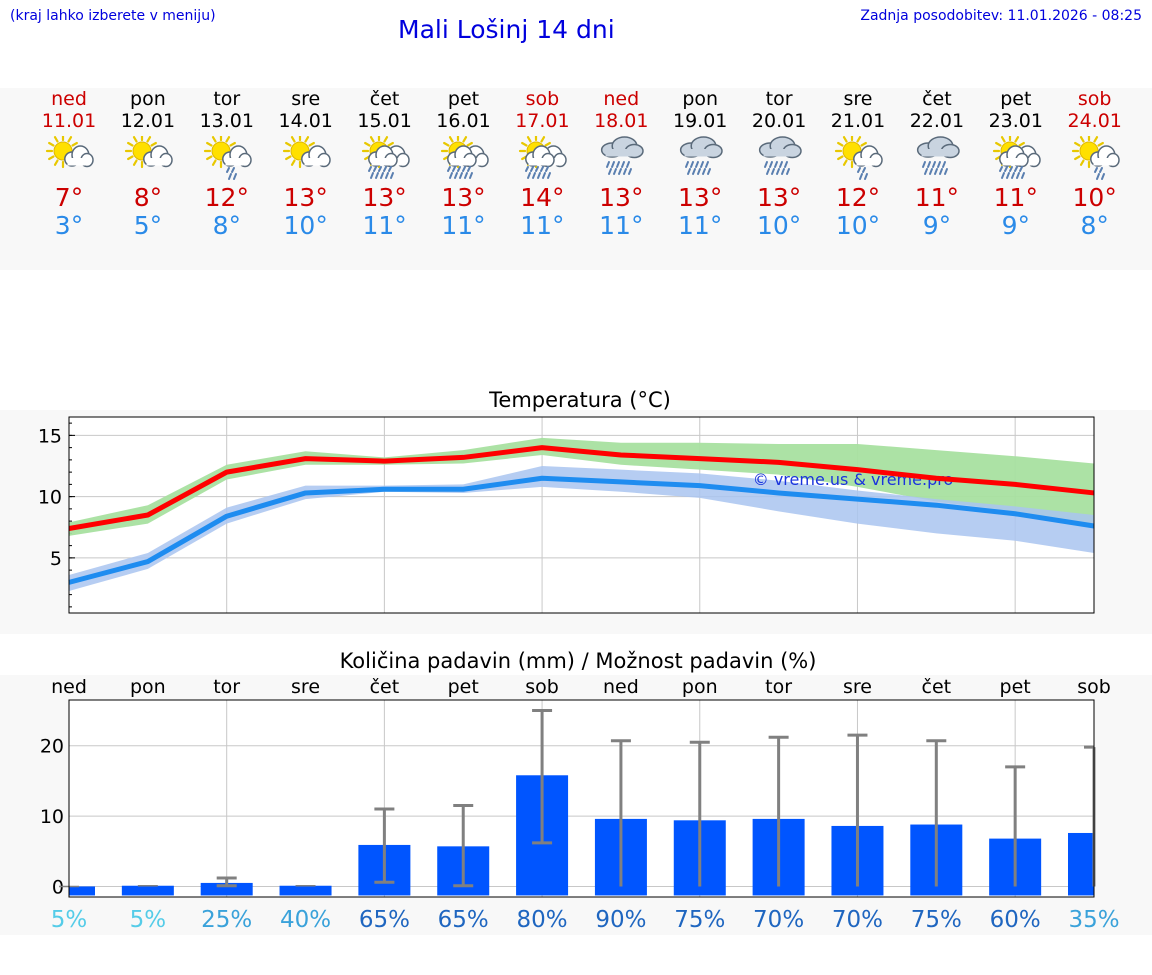  What do you see at coordinates (384, 121) in the screenshot?
I see `day-date: 15.01` at bounding box center [384, 121].